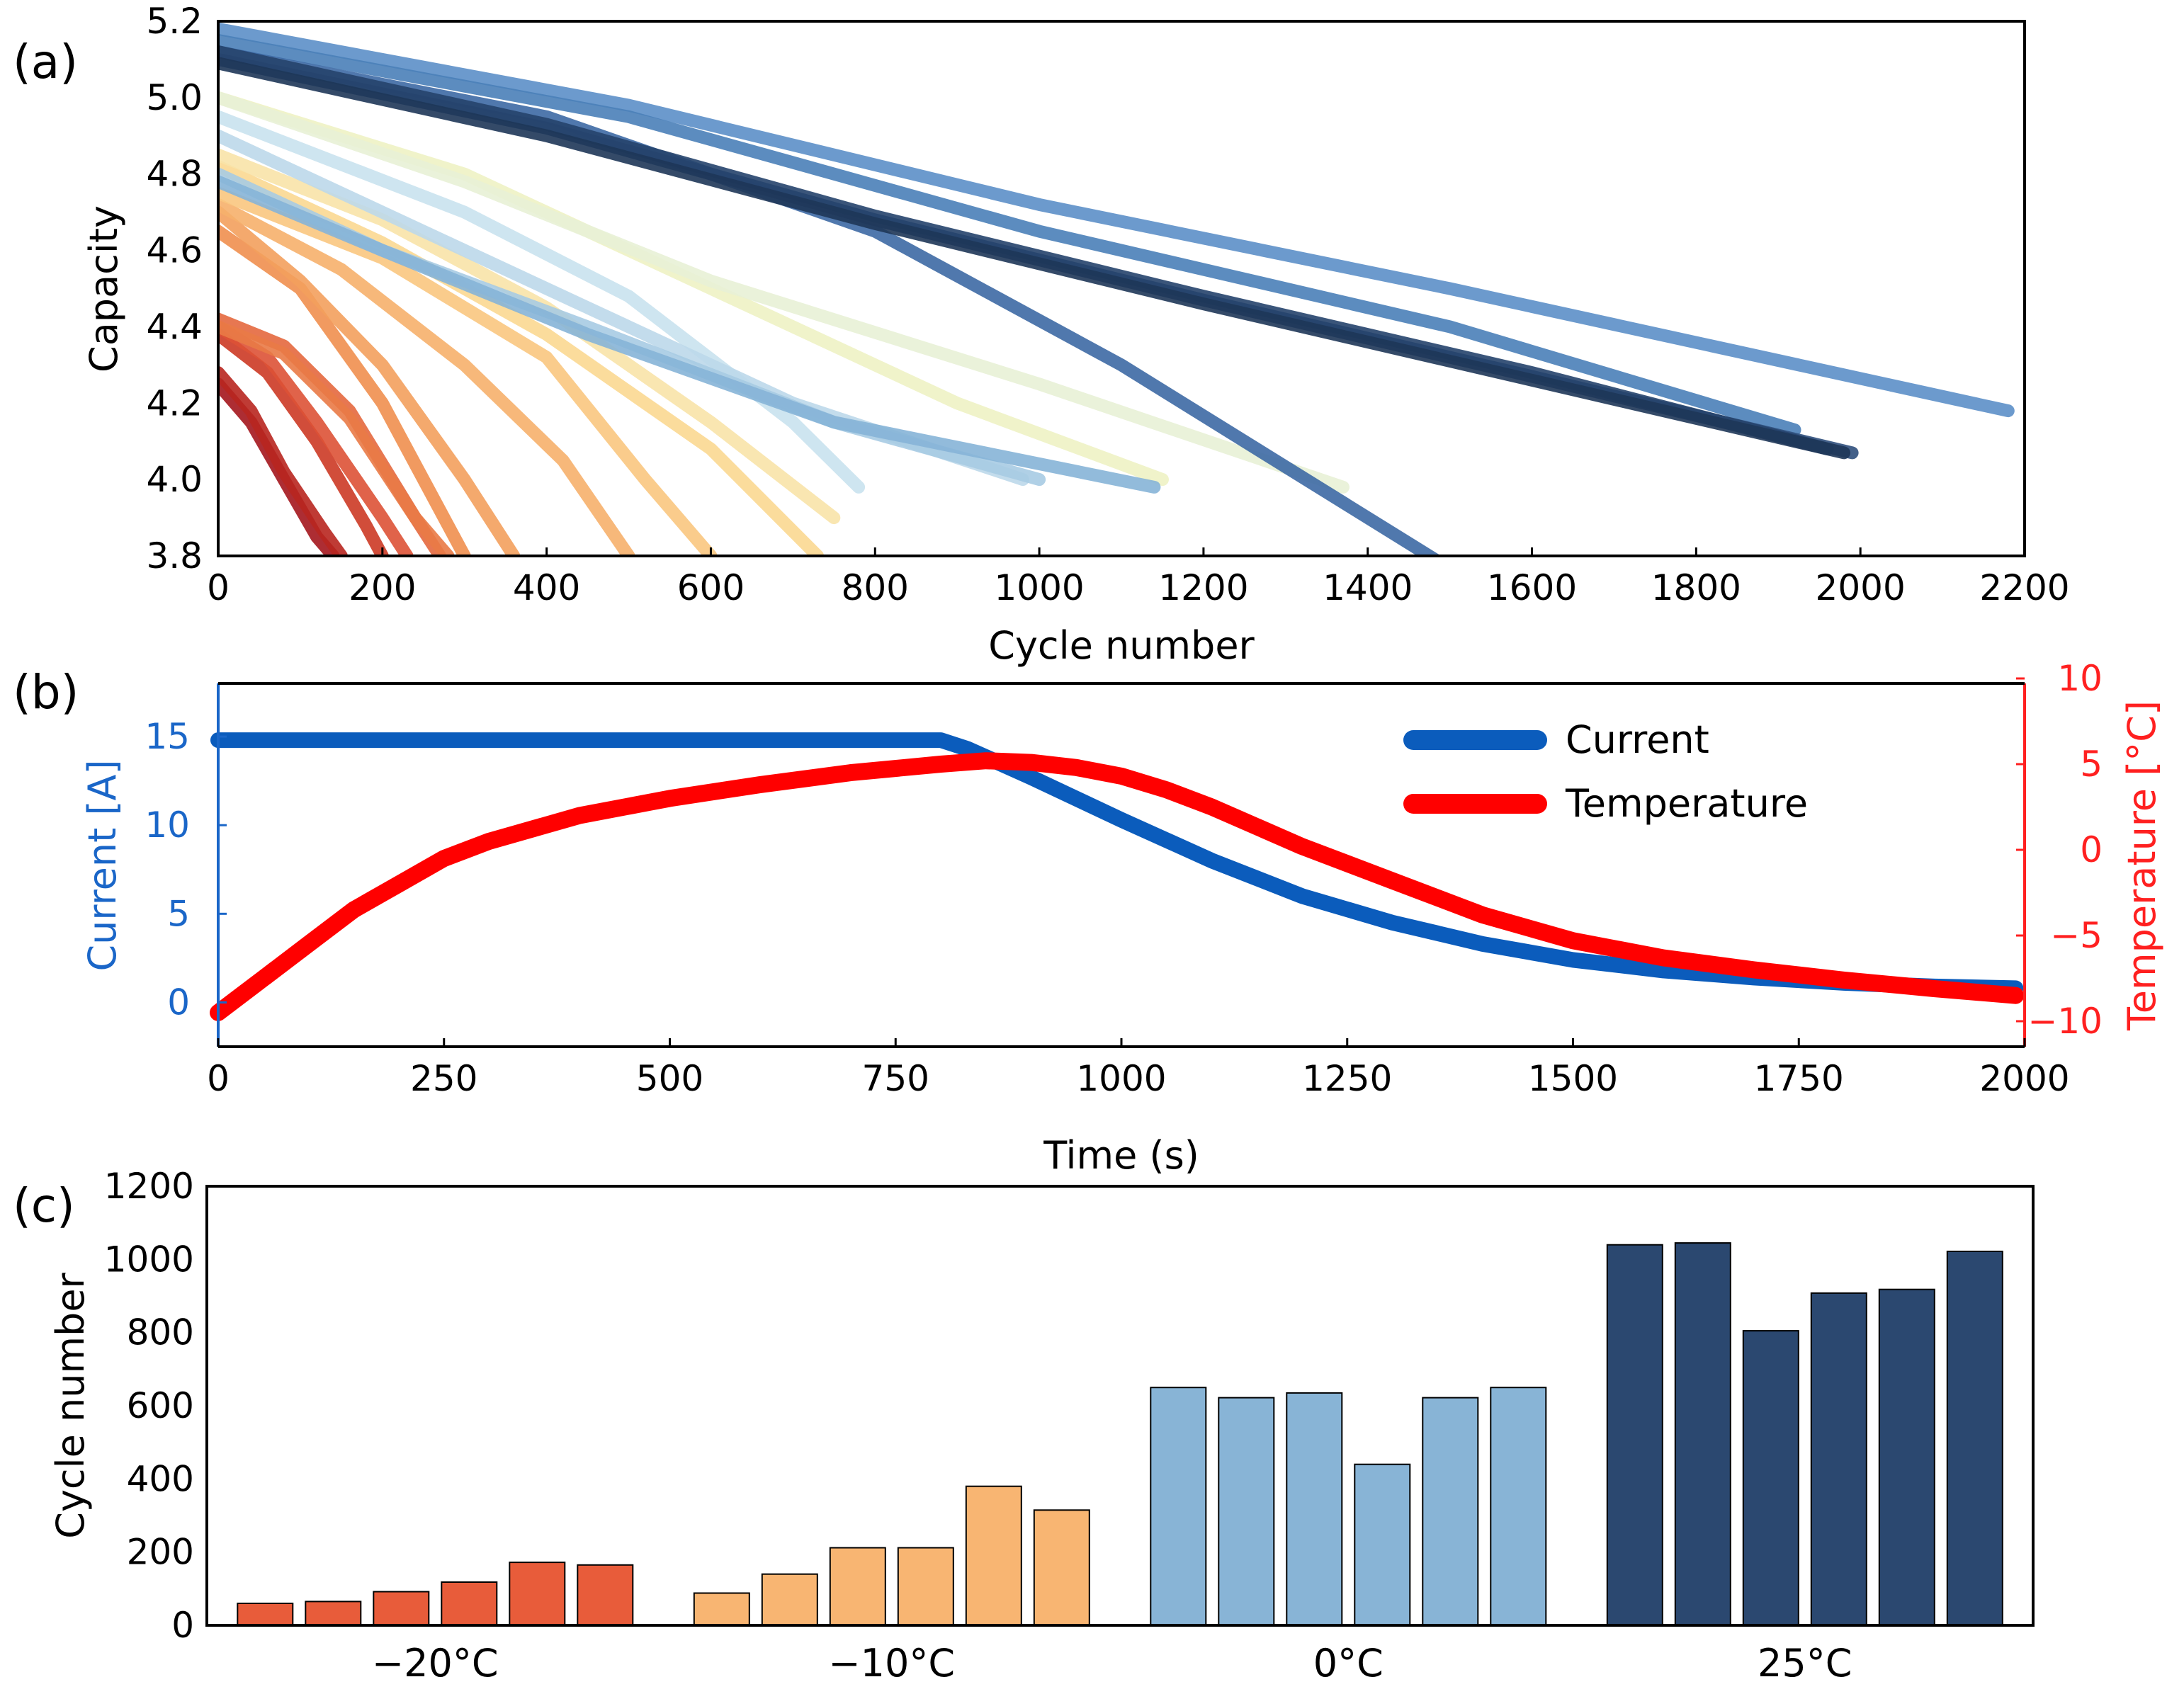 Image resolution: width=2184 pixels, height=1694 pixels. What do you see at coordinates (875, 587) in the screenshot?
I see `a-x-tick-label: 800` at bounding box center [875, 587].